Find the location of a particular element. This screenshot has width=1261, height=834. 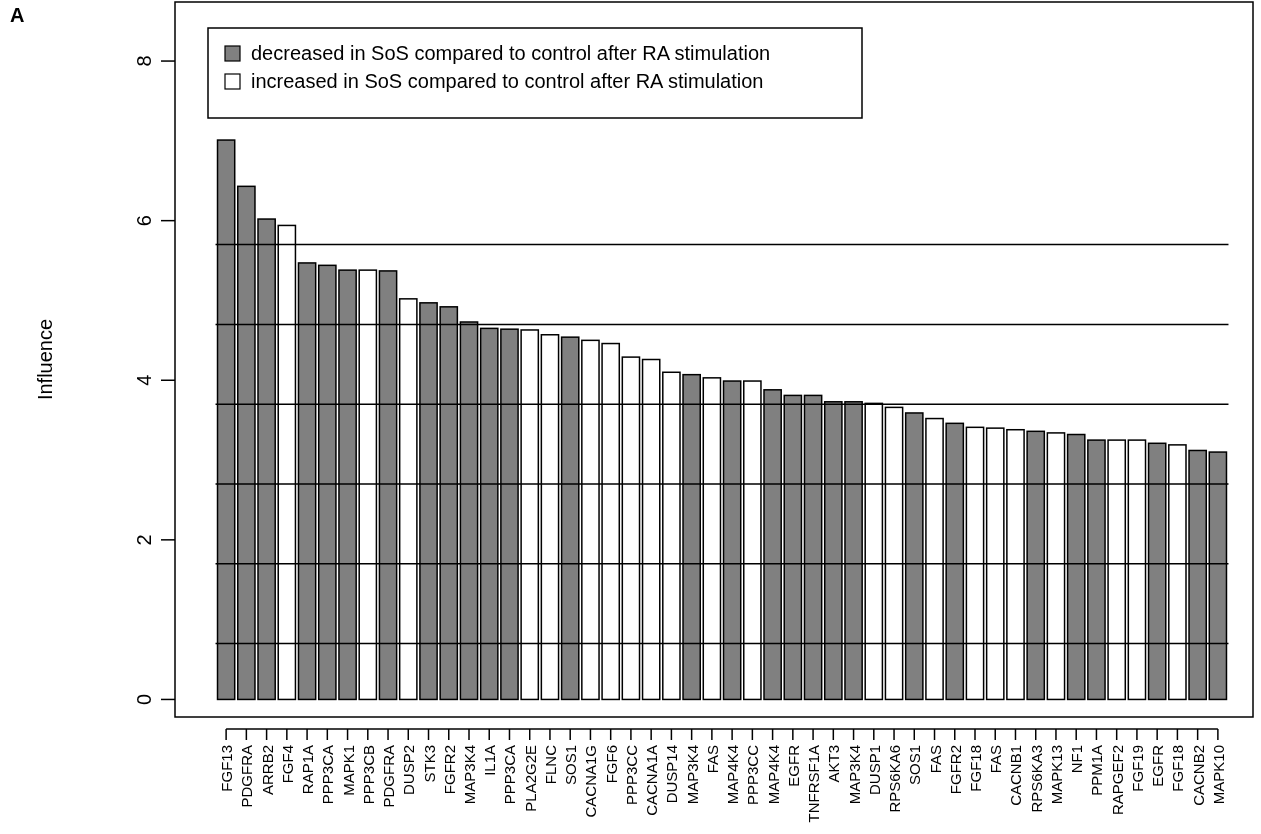

y-axis-title: Influence is located at coordinates (45, 359).